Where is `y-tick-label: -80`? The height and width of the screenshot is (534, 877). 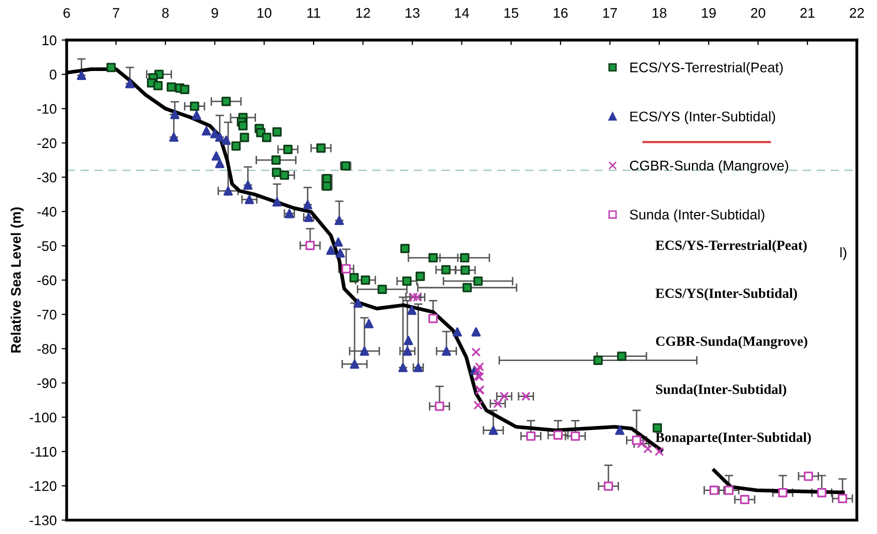 y-tick-label: -80 is located at coordinates (46, 349).